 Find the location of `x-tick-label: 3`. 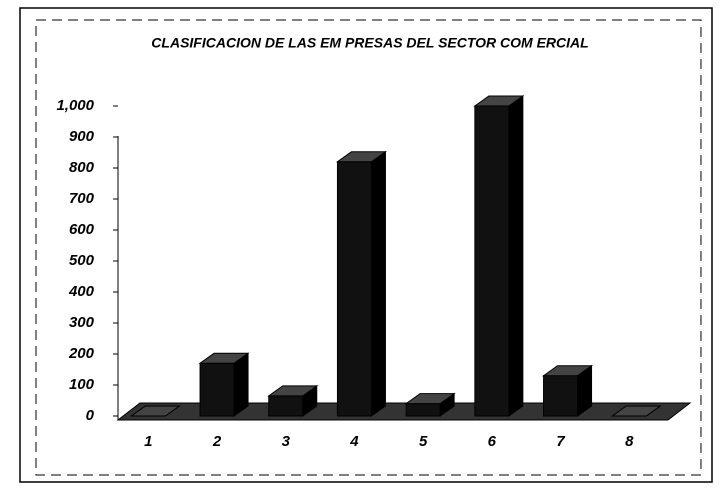

x-tick-label: 3 is located at coordinates (286, 441).